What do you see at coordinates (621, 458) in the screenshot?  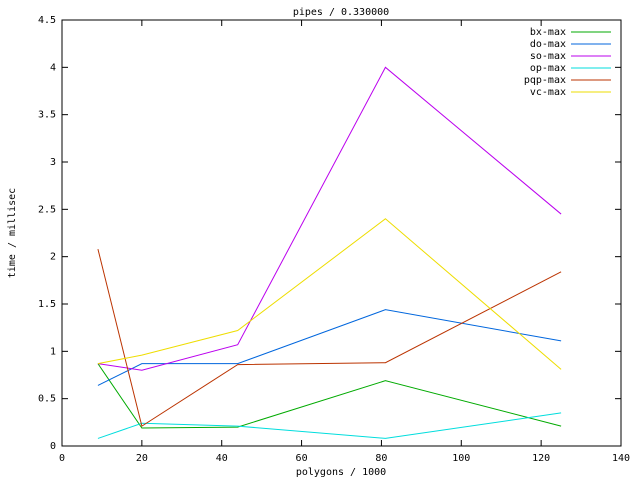 I see `x-tick-label: 140` at bounding box center [621, 458].